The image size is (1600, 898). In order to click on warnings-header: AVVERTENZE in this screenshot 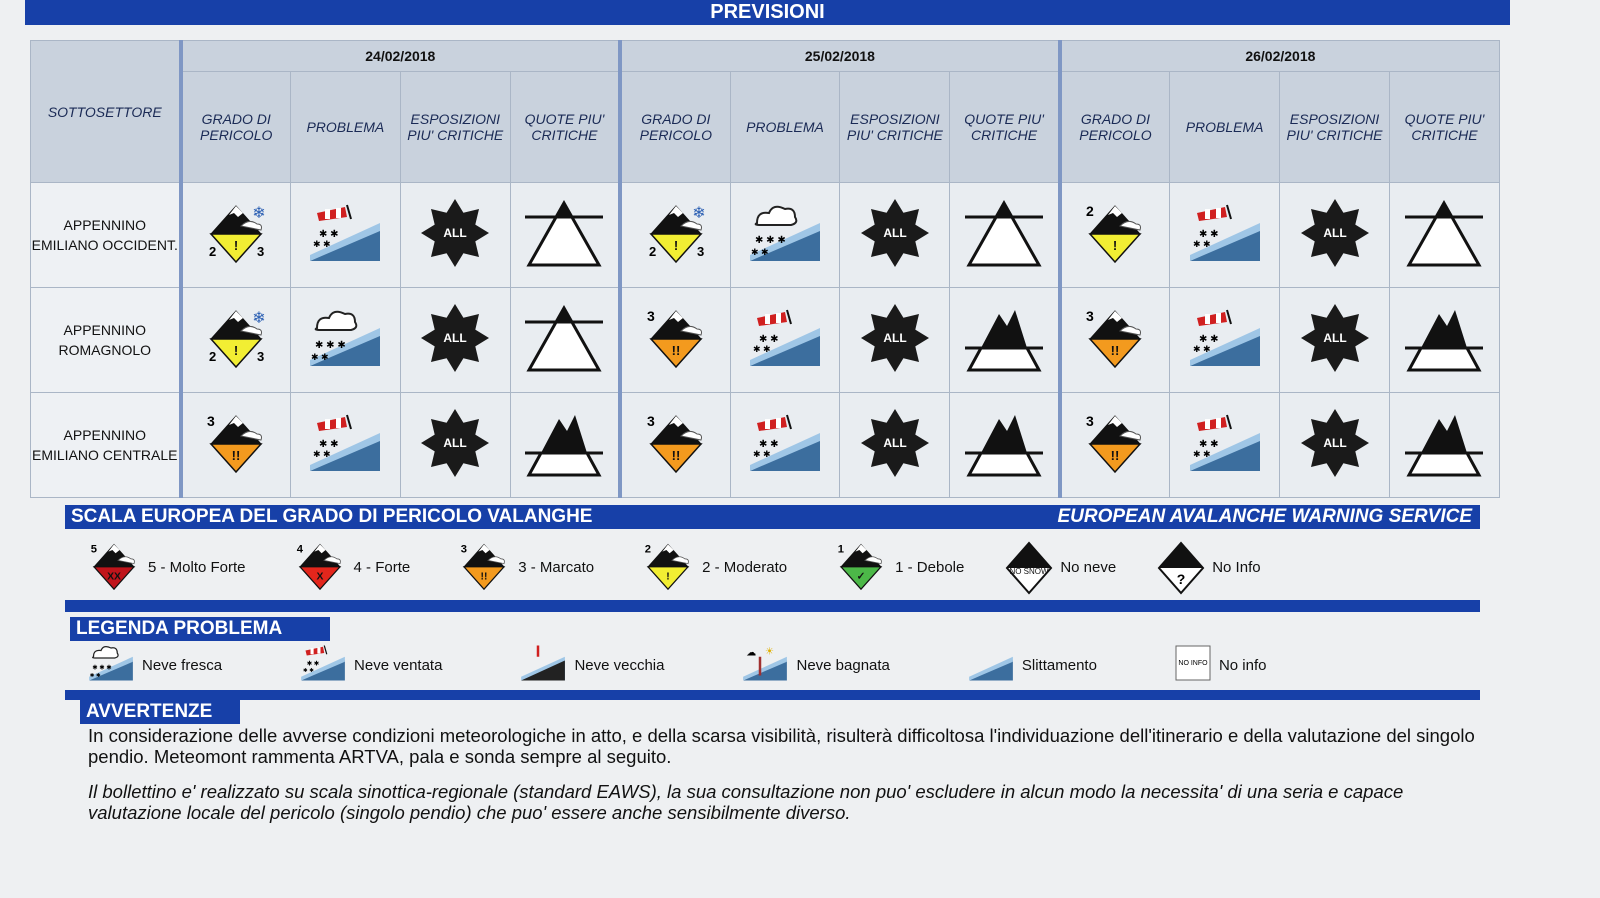, I will do `click(160, 712)`.